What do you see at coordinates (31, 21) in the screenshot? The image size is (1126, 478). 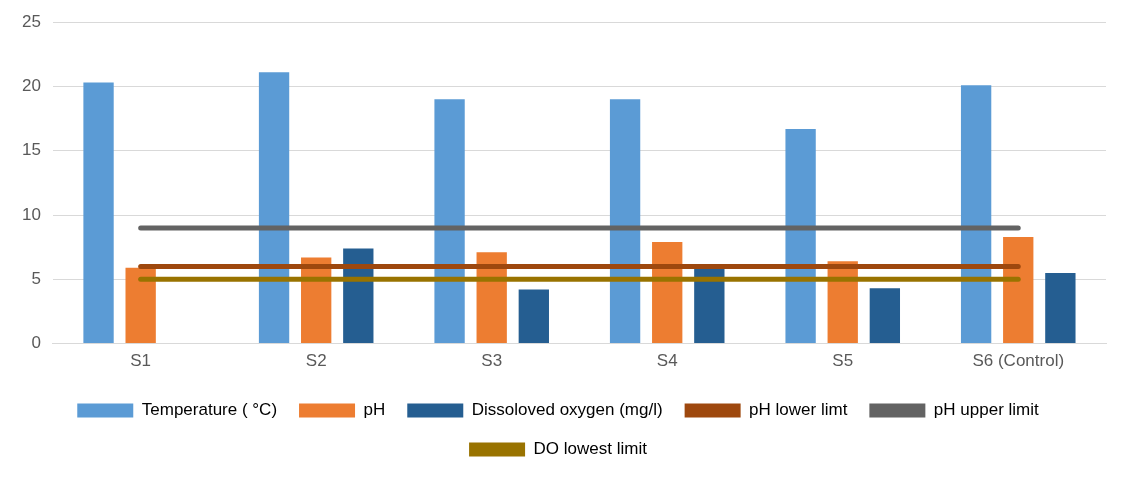 I see `y-tick-label: 25` at bounding box center [31, 21].